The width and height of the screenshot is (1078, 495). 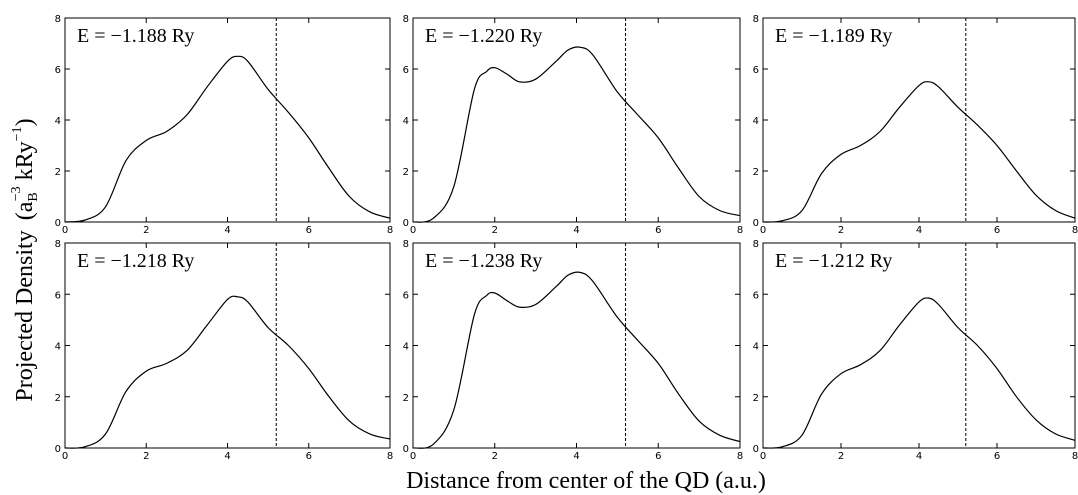 I want to click on panel-4: 0 2 4 6 8 0 2 4 6 8 E = −1.218 Ry, so click(x=224, y=350).